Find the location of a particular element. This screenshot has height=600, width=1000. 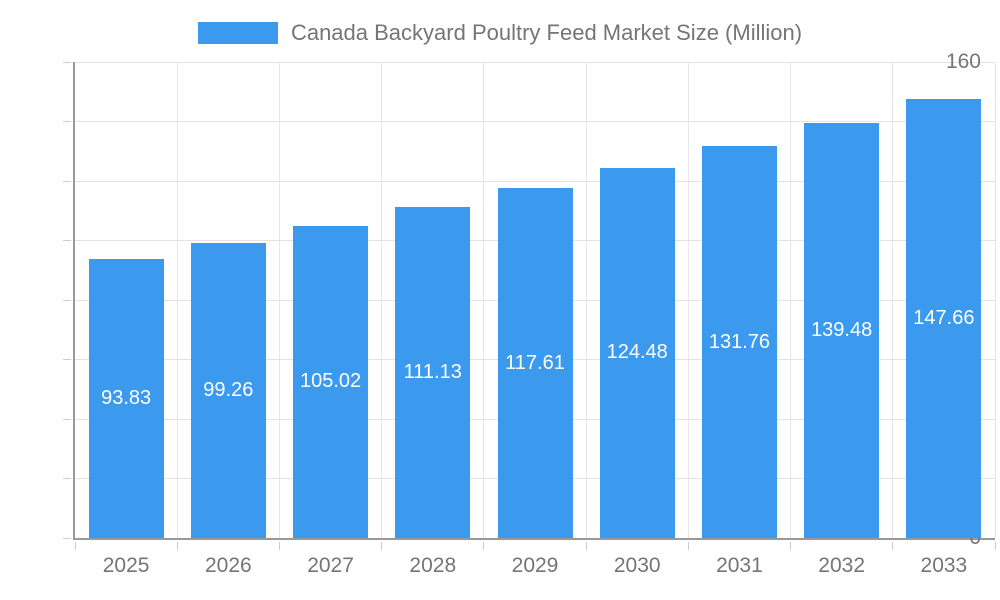

bar-value-label: 147.66 is located at coordinates (944, 317).